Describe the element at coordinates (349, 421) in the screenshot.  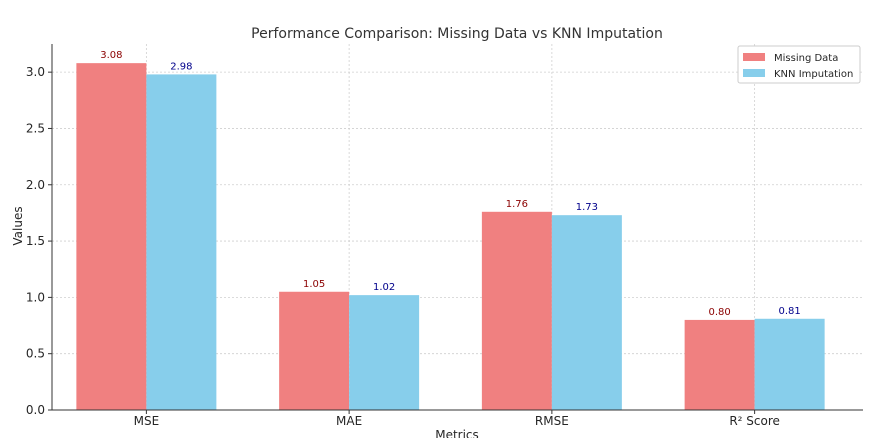
I see `x-tick-label: MAE` at that location.